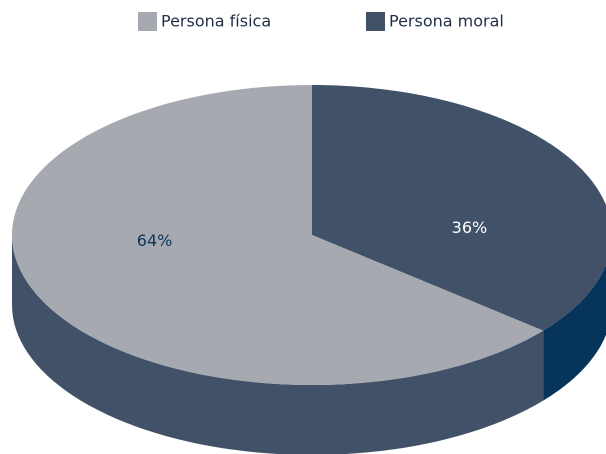  What do you see at coordinates (470, 227) in the screenshot?
I see `data-label: 36%` at bounding box center [470, 227].